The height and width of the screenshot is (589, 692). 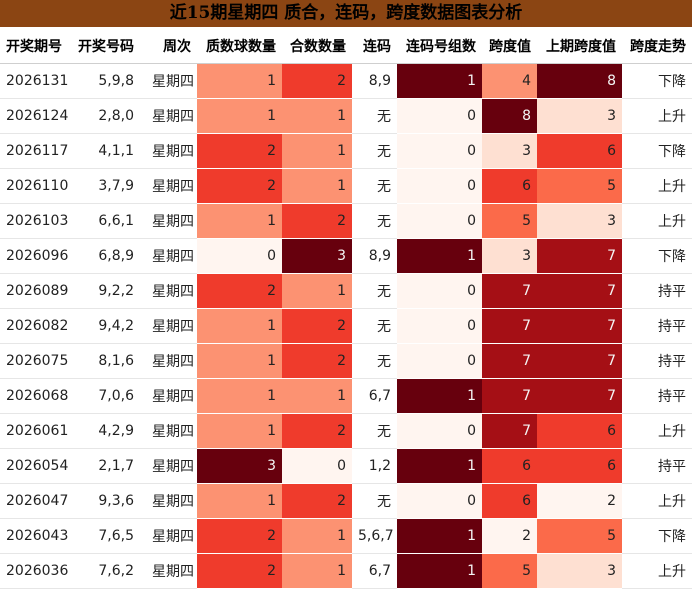 I want to click on table-row: 2026047 9,3,6 星期四 1 2 无 0 6 2 上升, so click(x=346, y=501).